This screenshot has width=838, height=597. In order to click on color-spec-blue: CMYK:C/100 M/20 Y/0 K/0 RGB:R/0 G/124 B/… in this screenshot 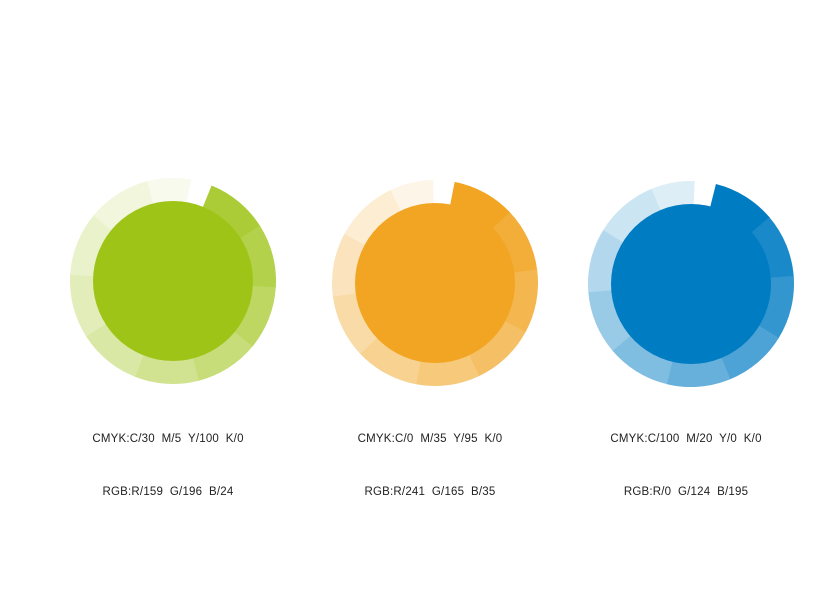, I will do `click(686, 466)`.